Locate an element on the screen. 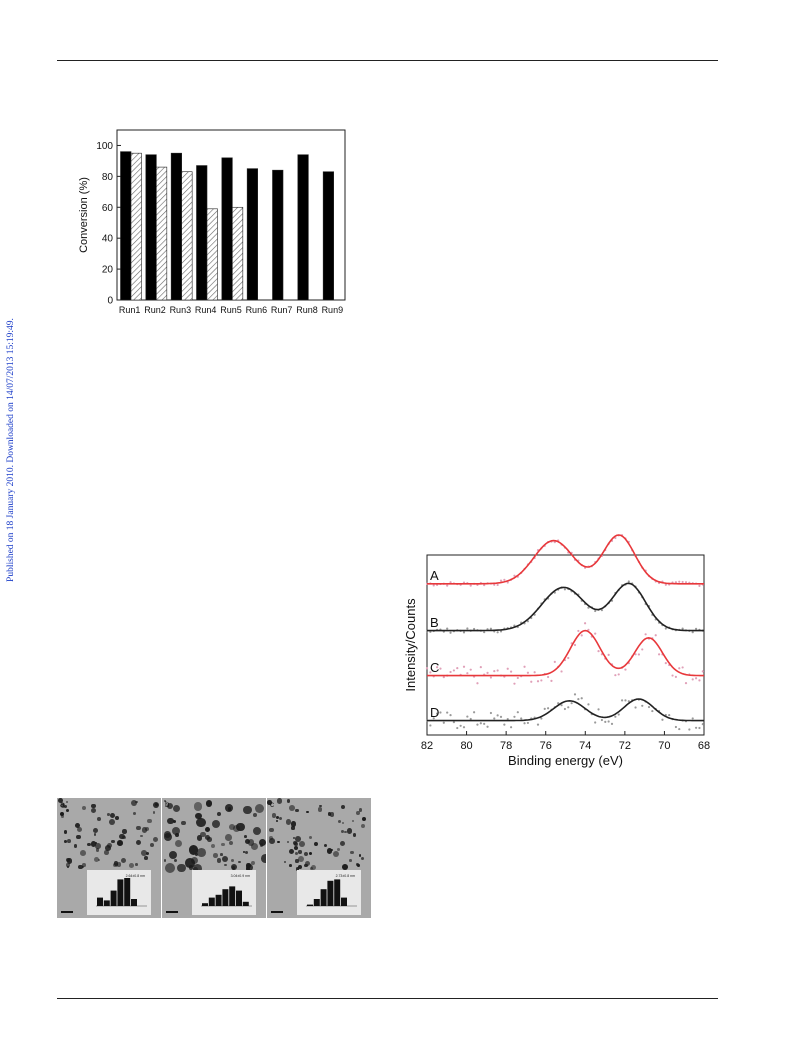 This screenshot has height=1039, width=793. bar-hatched is located at coordinates (212, 254).